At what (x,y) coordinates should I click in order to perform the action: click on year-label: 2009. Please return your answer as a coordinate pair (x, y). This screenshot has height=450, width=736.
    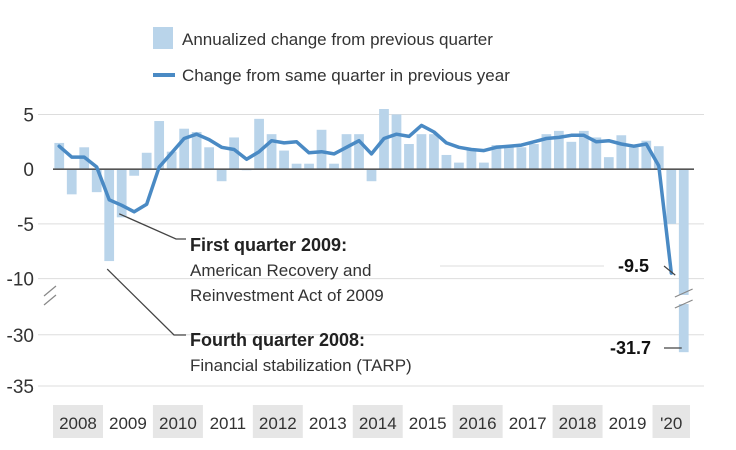
    Looking at the image, I should click on (128, 423).